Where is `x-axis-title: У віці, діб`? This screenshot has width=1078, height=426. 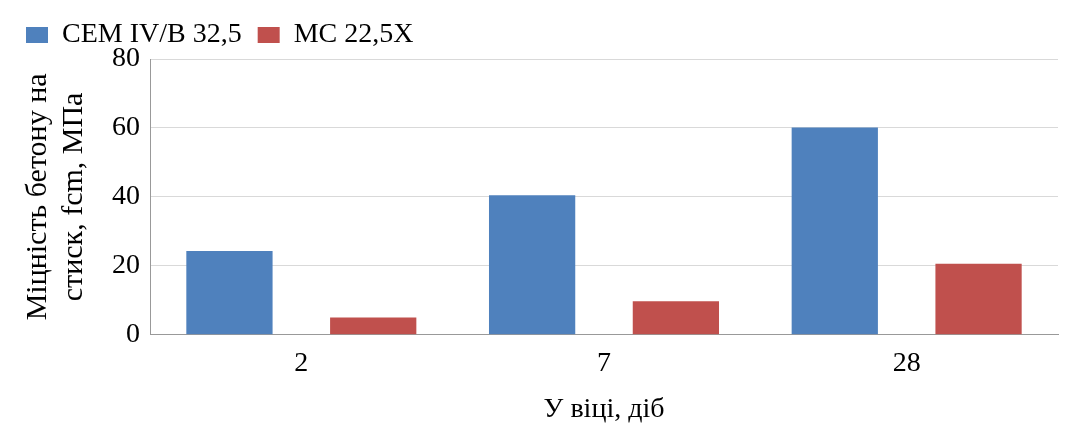
x-axis-title: У віці, діб is located at coordinates (604, 407).